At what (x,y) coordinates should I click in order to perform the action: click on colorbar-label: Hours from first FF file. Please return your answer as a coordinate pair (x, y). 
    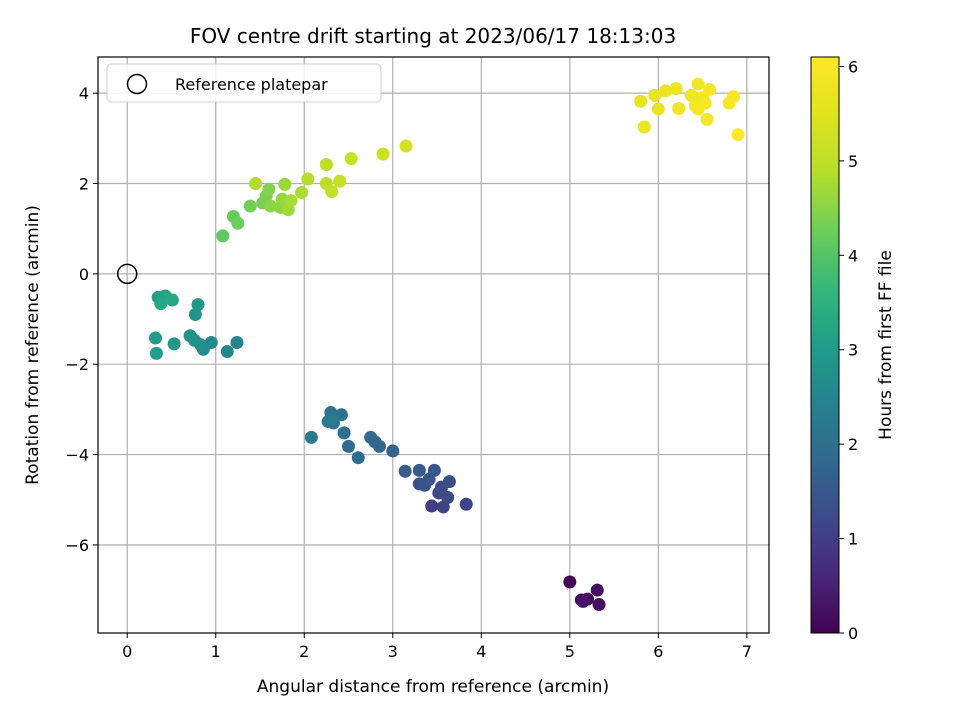
    Looking at the image, I should click on (886, 345).